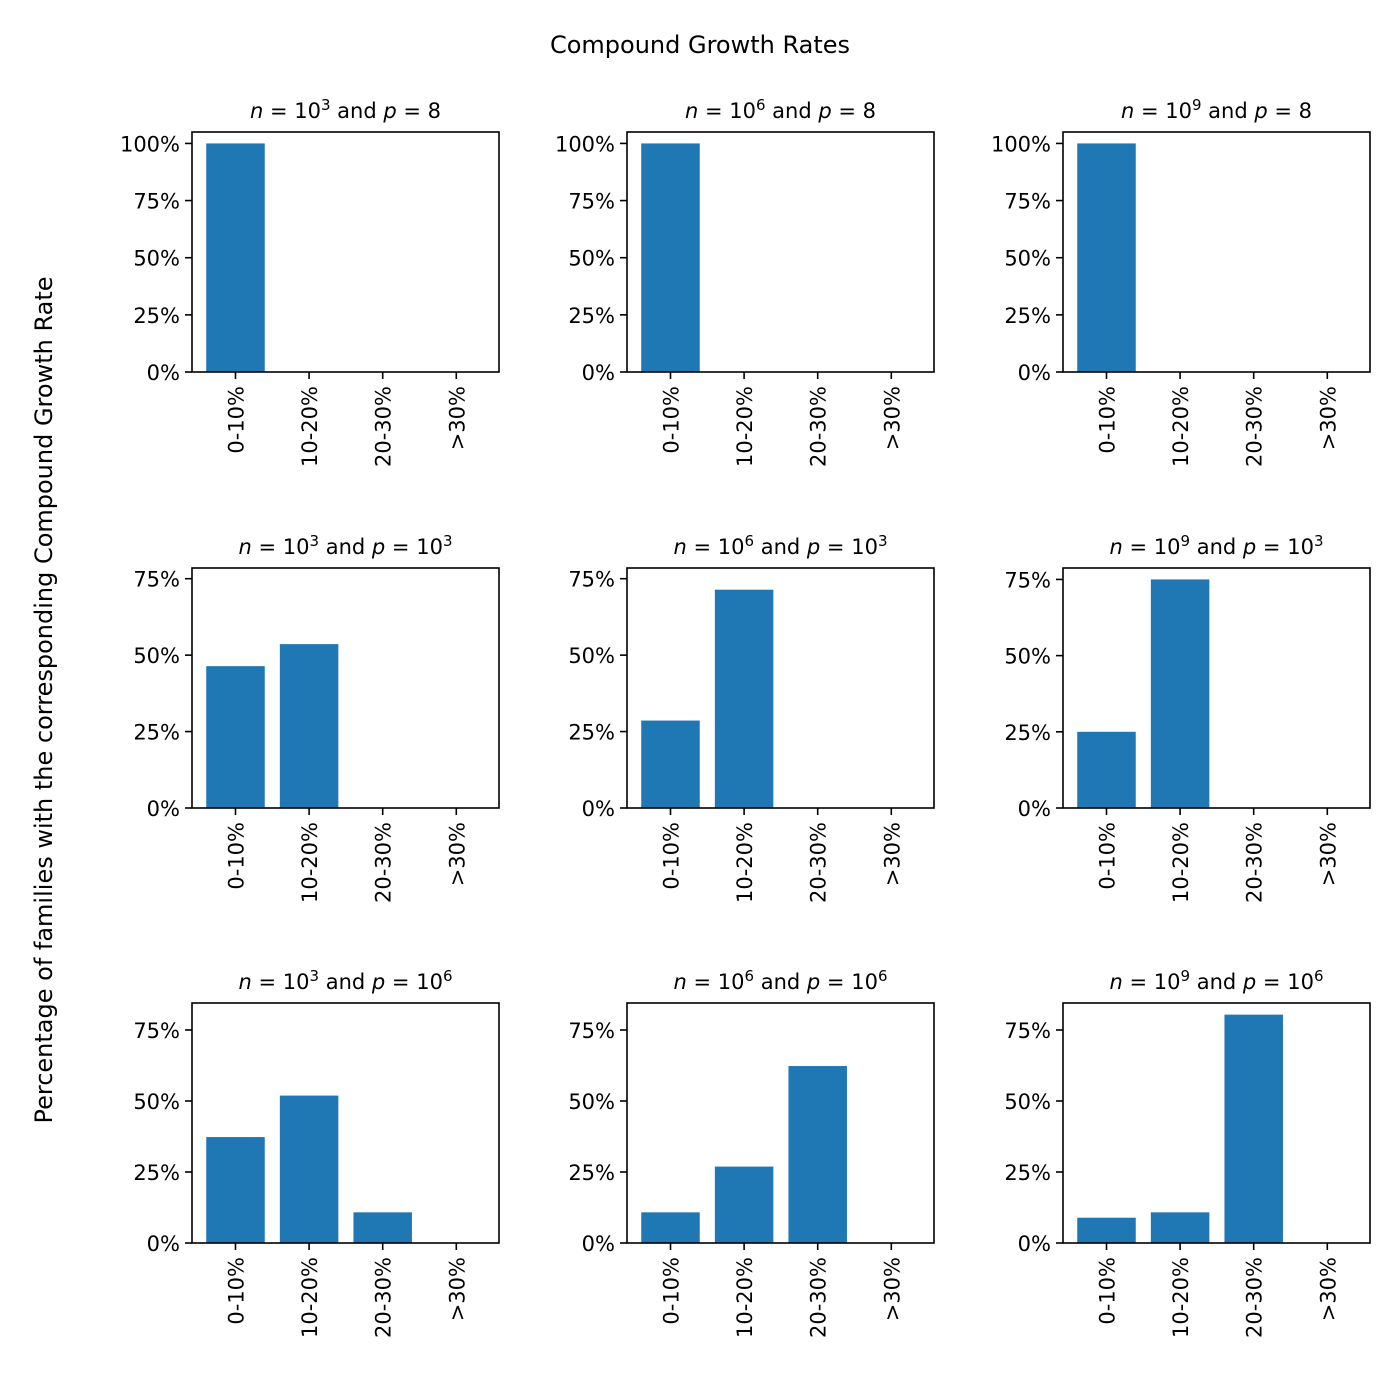  Describe the element at coordinates (346, 980) in the screenshot. I see `subplot-title: n = 103 and p = 106` at that location.